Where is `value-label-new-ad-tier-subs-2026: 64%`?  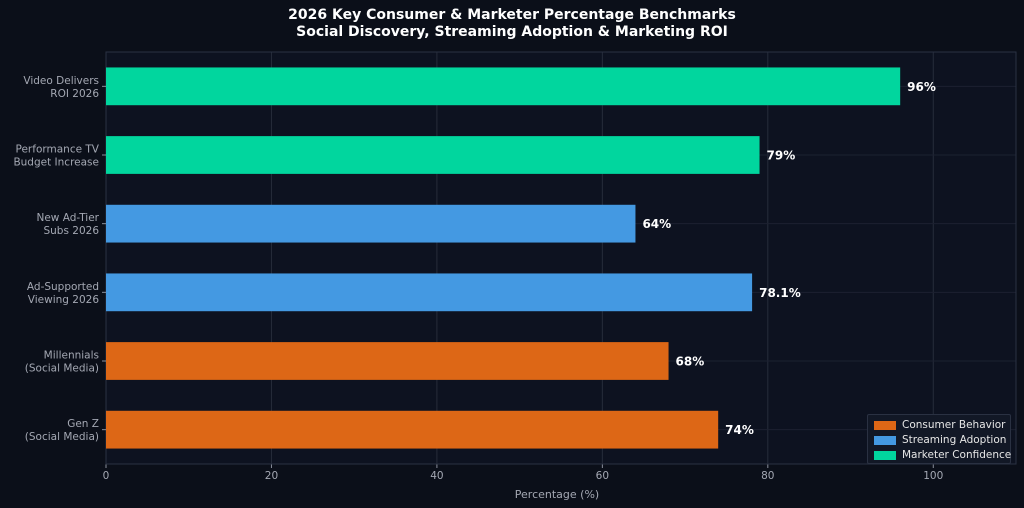 value-label-new-ad-tier-subs-2026: 64% is located at coordinates (656, 224).